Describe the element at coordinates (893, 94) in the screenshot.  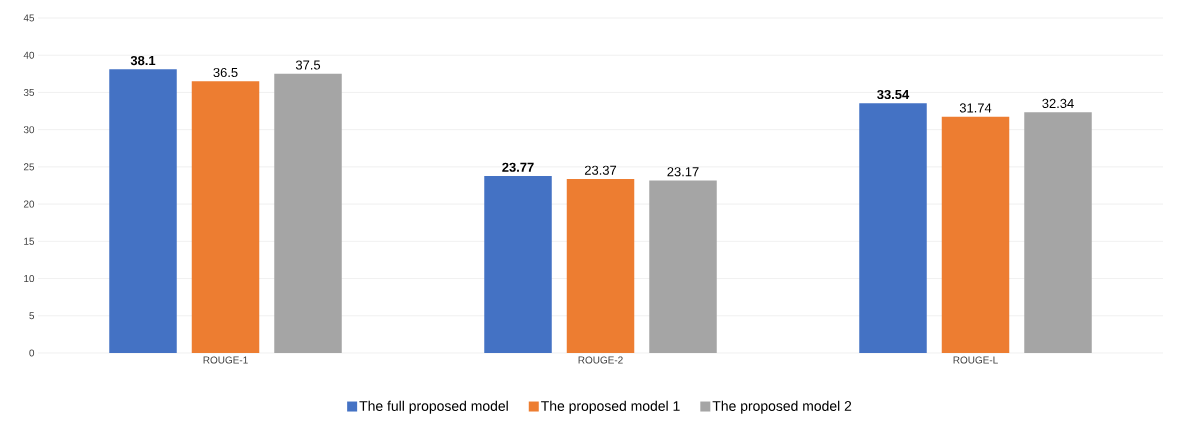
I see `data-label: 33.54` at that location.